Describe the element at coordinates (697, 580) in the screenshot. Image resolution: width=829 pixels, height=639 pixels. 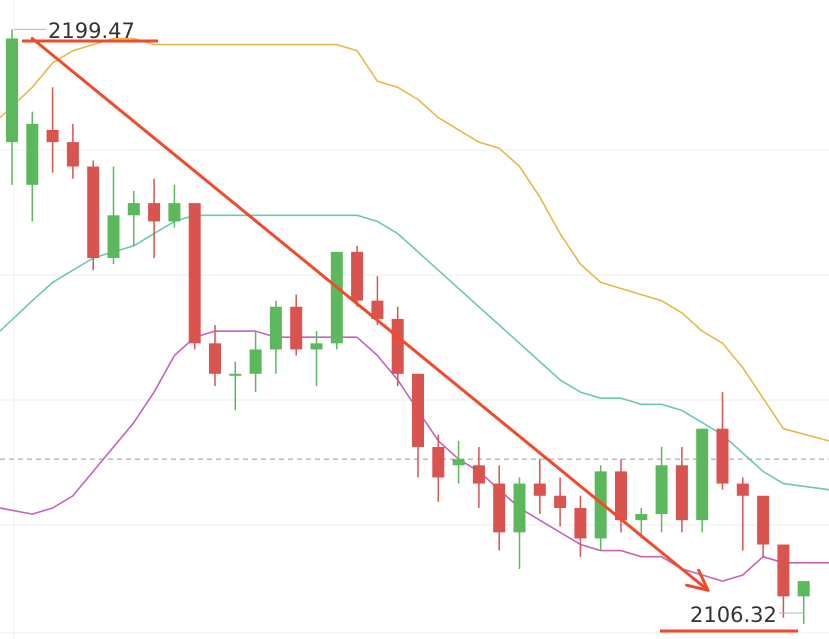
I see `downtrend-arrow-head` at that location.